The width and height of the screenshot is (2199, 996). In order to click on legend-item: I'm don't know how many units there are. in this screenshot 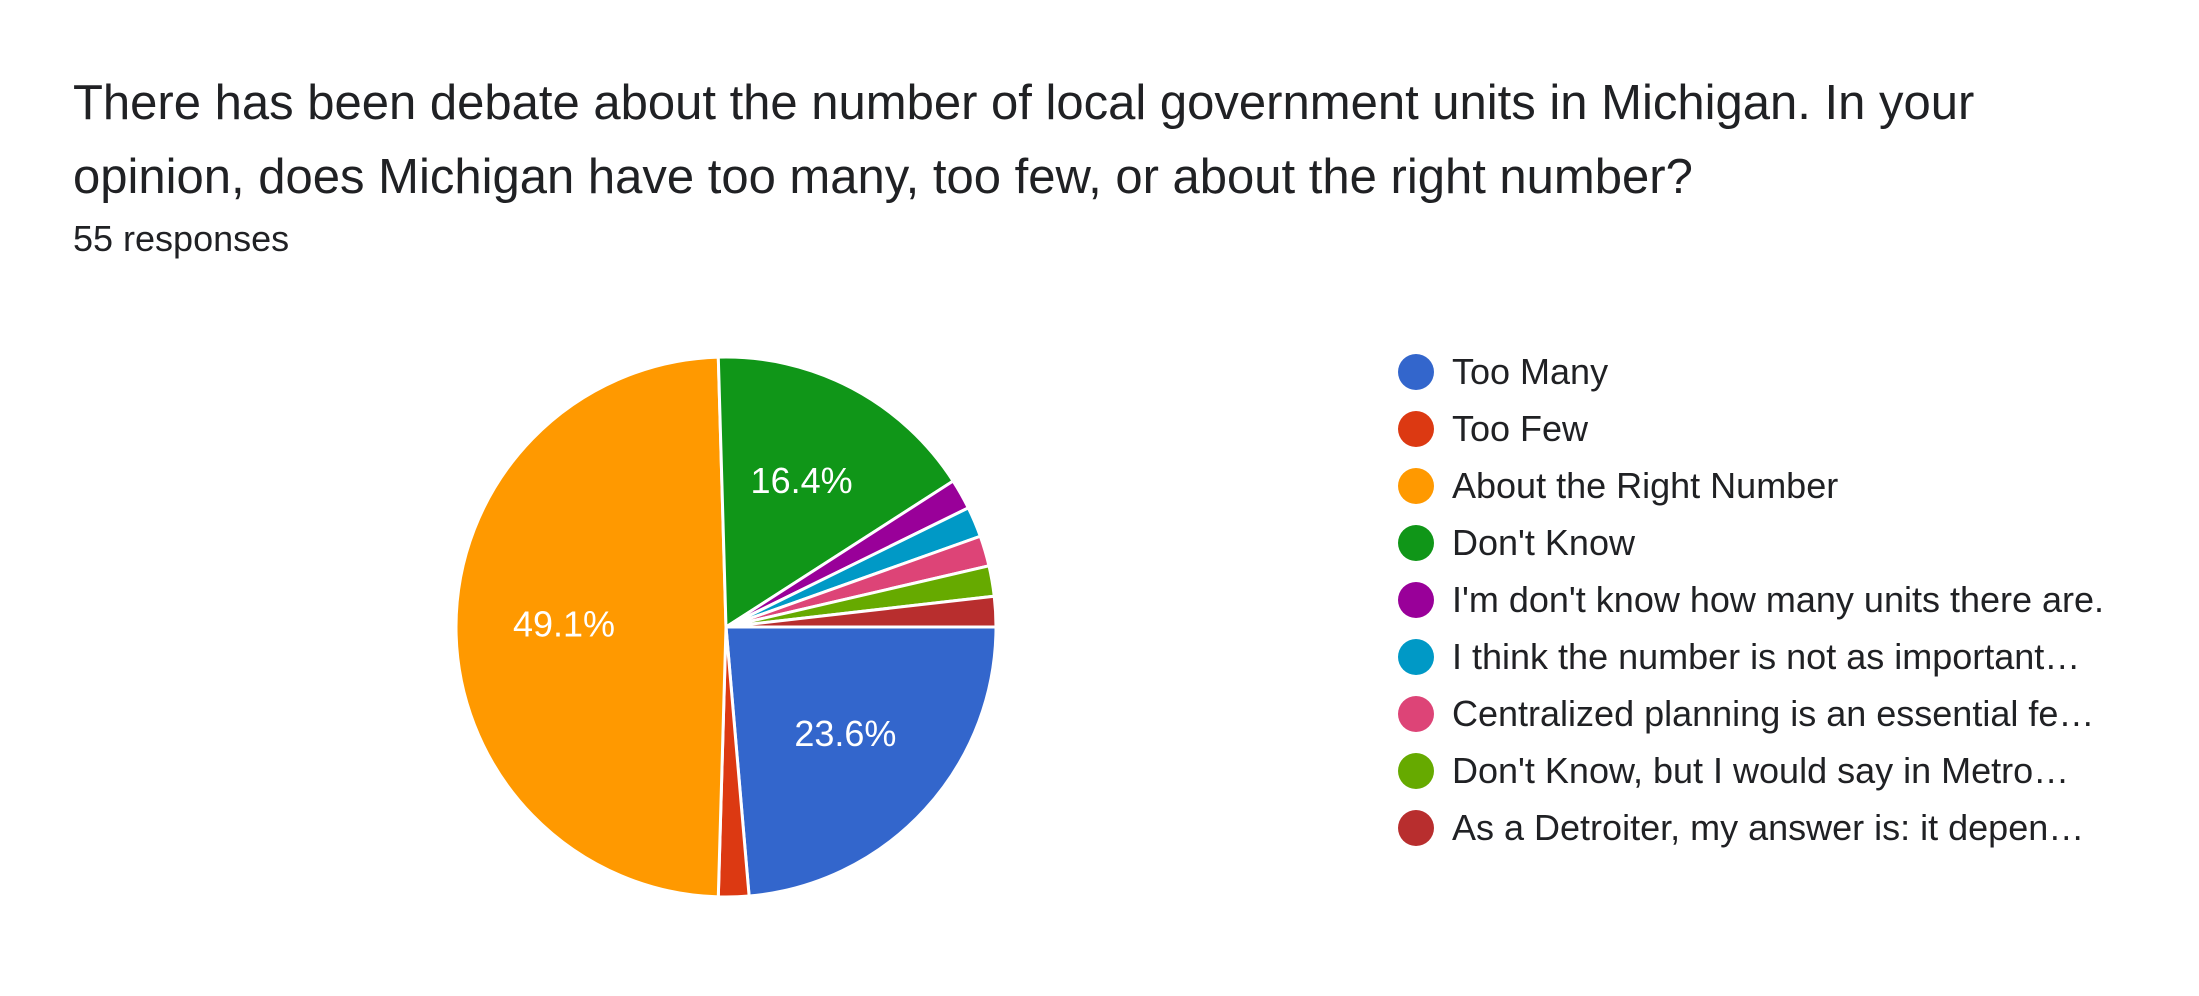, I will do `click(1768, 600)`.